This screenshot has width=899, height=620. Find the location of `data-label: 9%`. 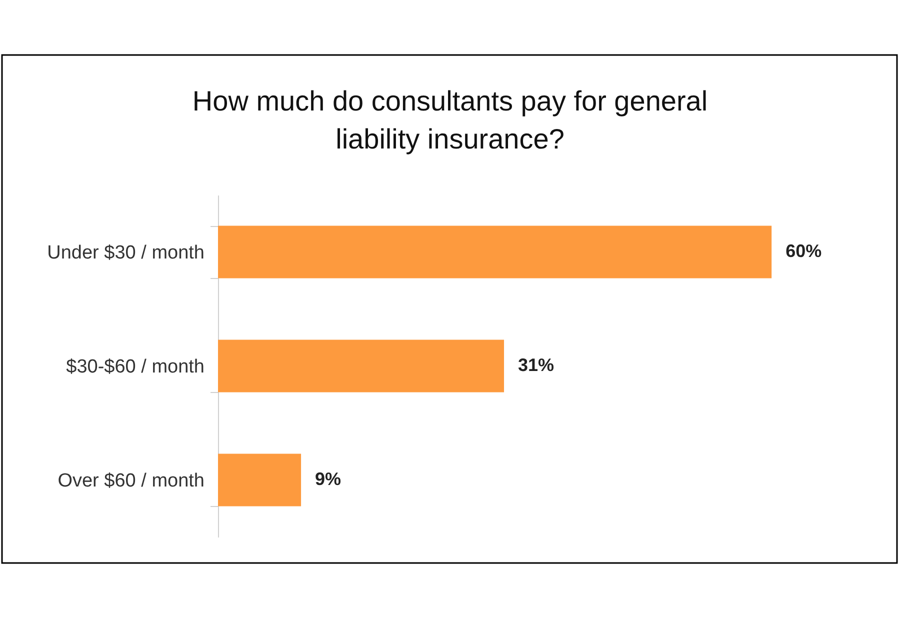

data-label: 9% is located at coordinates (328, 479).